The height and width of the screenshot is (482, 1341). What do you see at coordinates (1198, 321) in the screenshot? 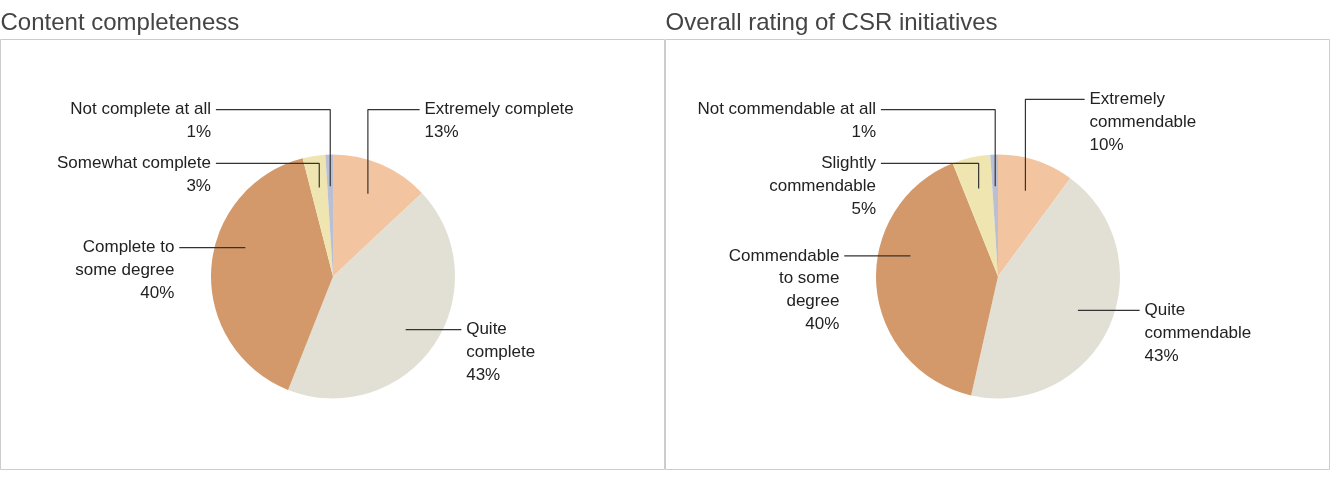
I see `slice-label: Quite commendable` at bounding box center [1198, 321].